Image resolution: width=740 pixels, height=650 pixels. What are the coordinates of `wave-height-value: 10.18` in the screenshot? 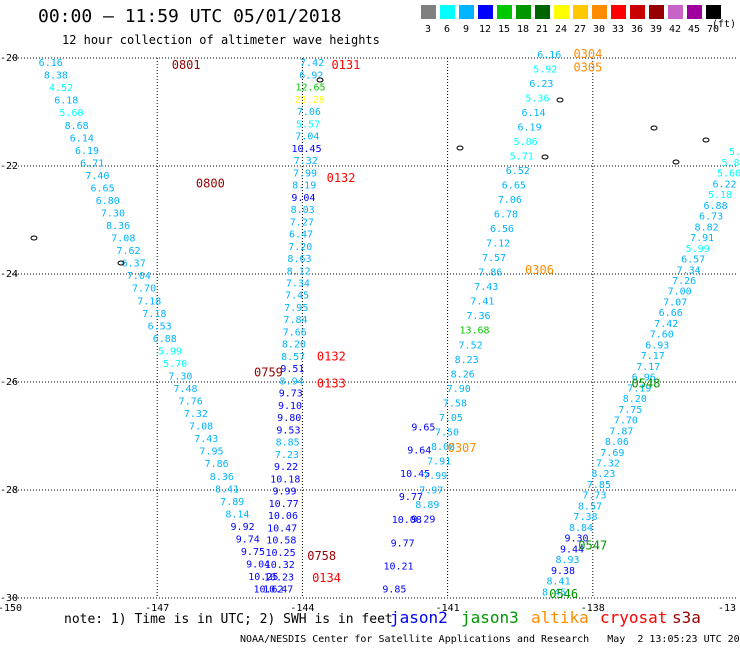 It's located at (285, 479).